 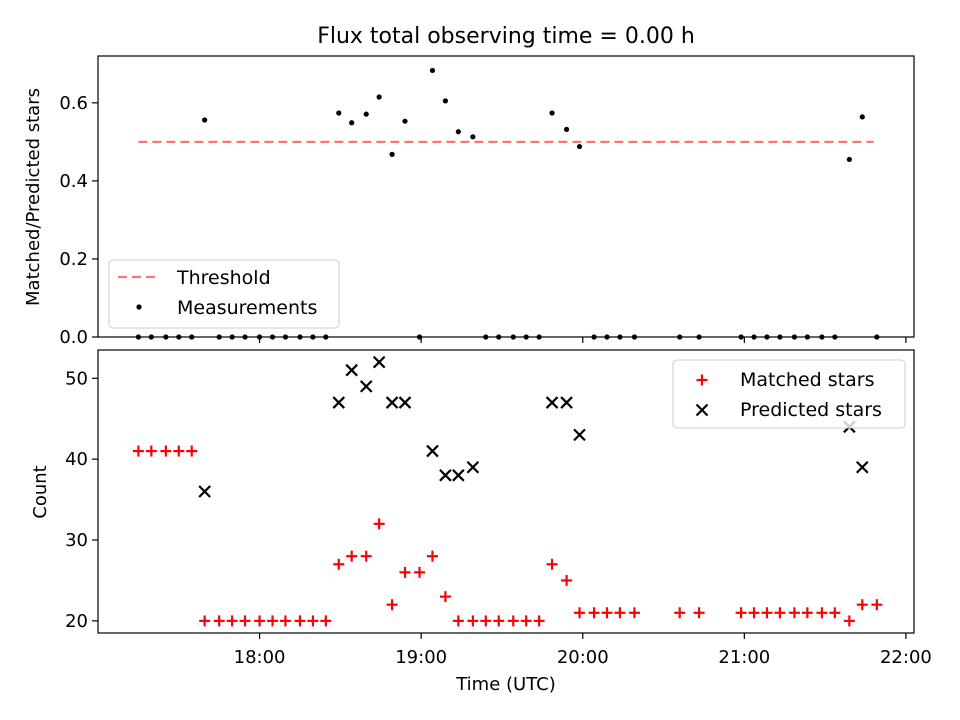 I want to click on legend-matched-label: Matched stars, so click(x=807, y=380).